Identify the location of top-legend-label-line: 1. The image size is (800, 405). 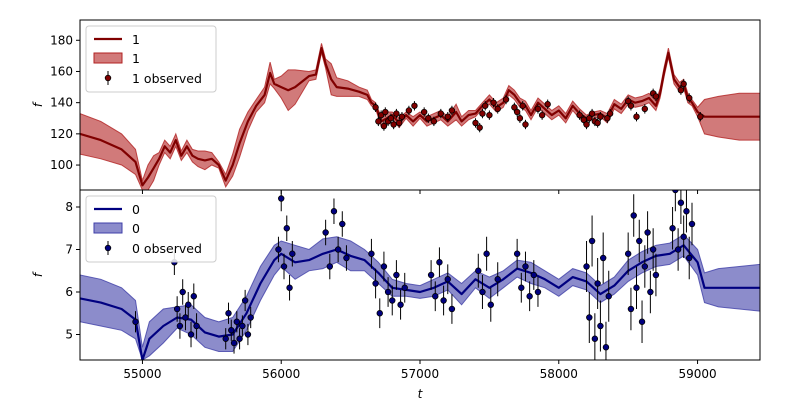
(136, 39).